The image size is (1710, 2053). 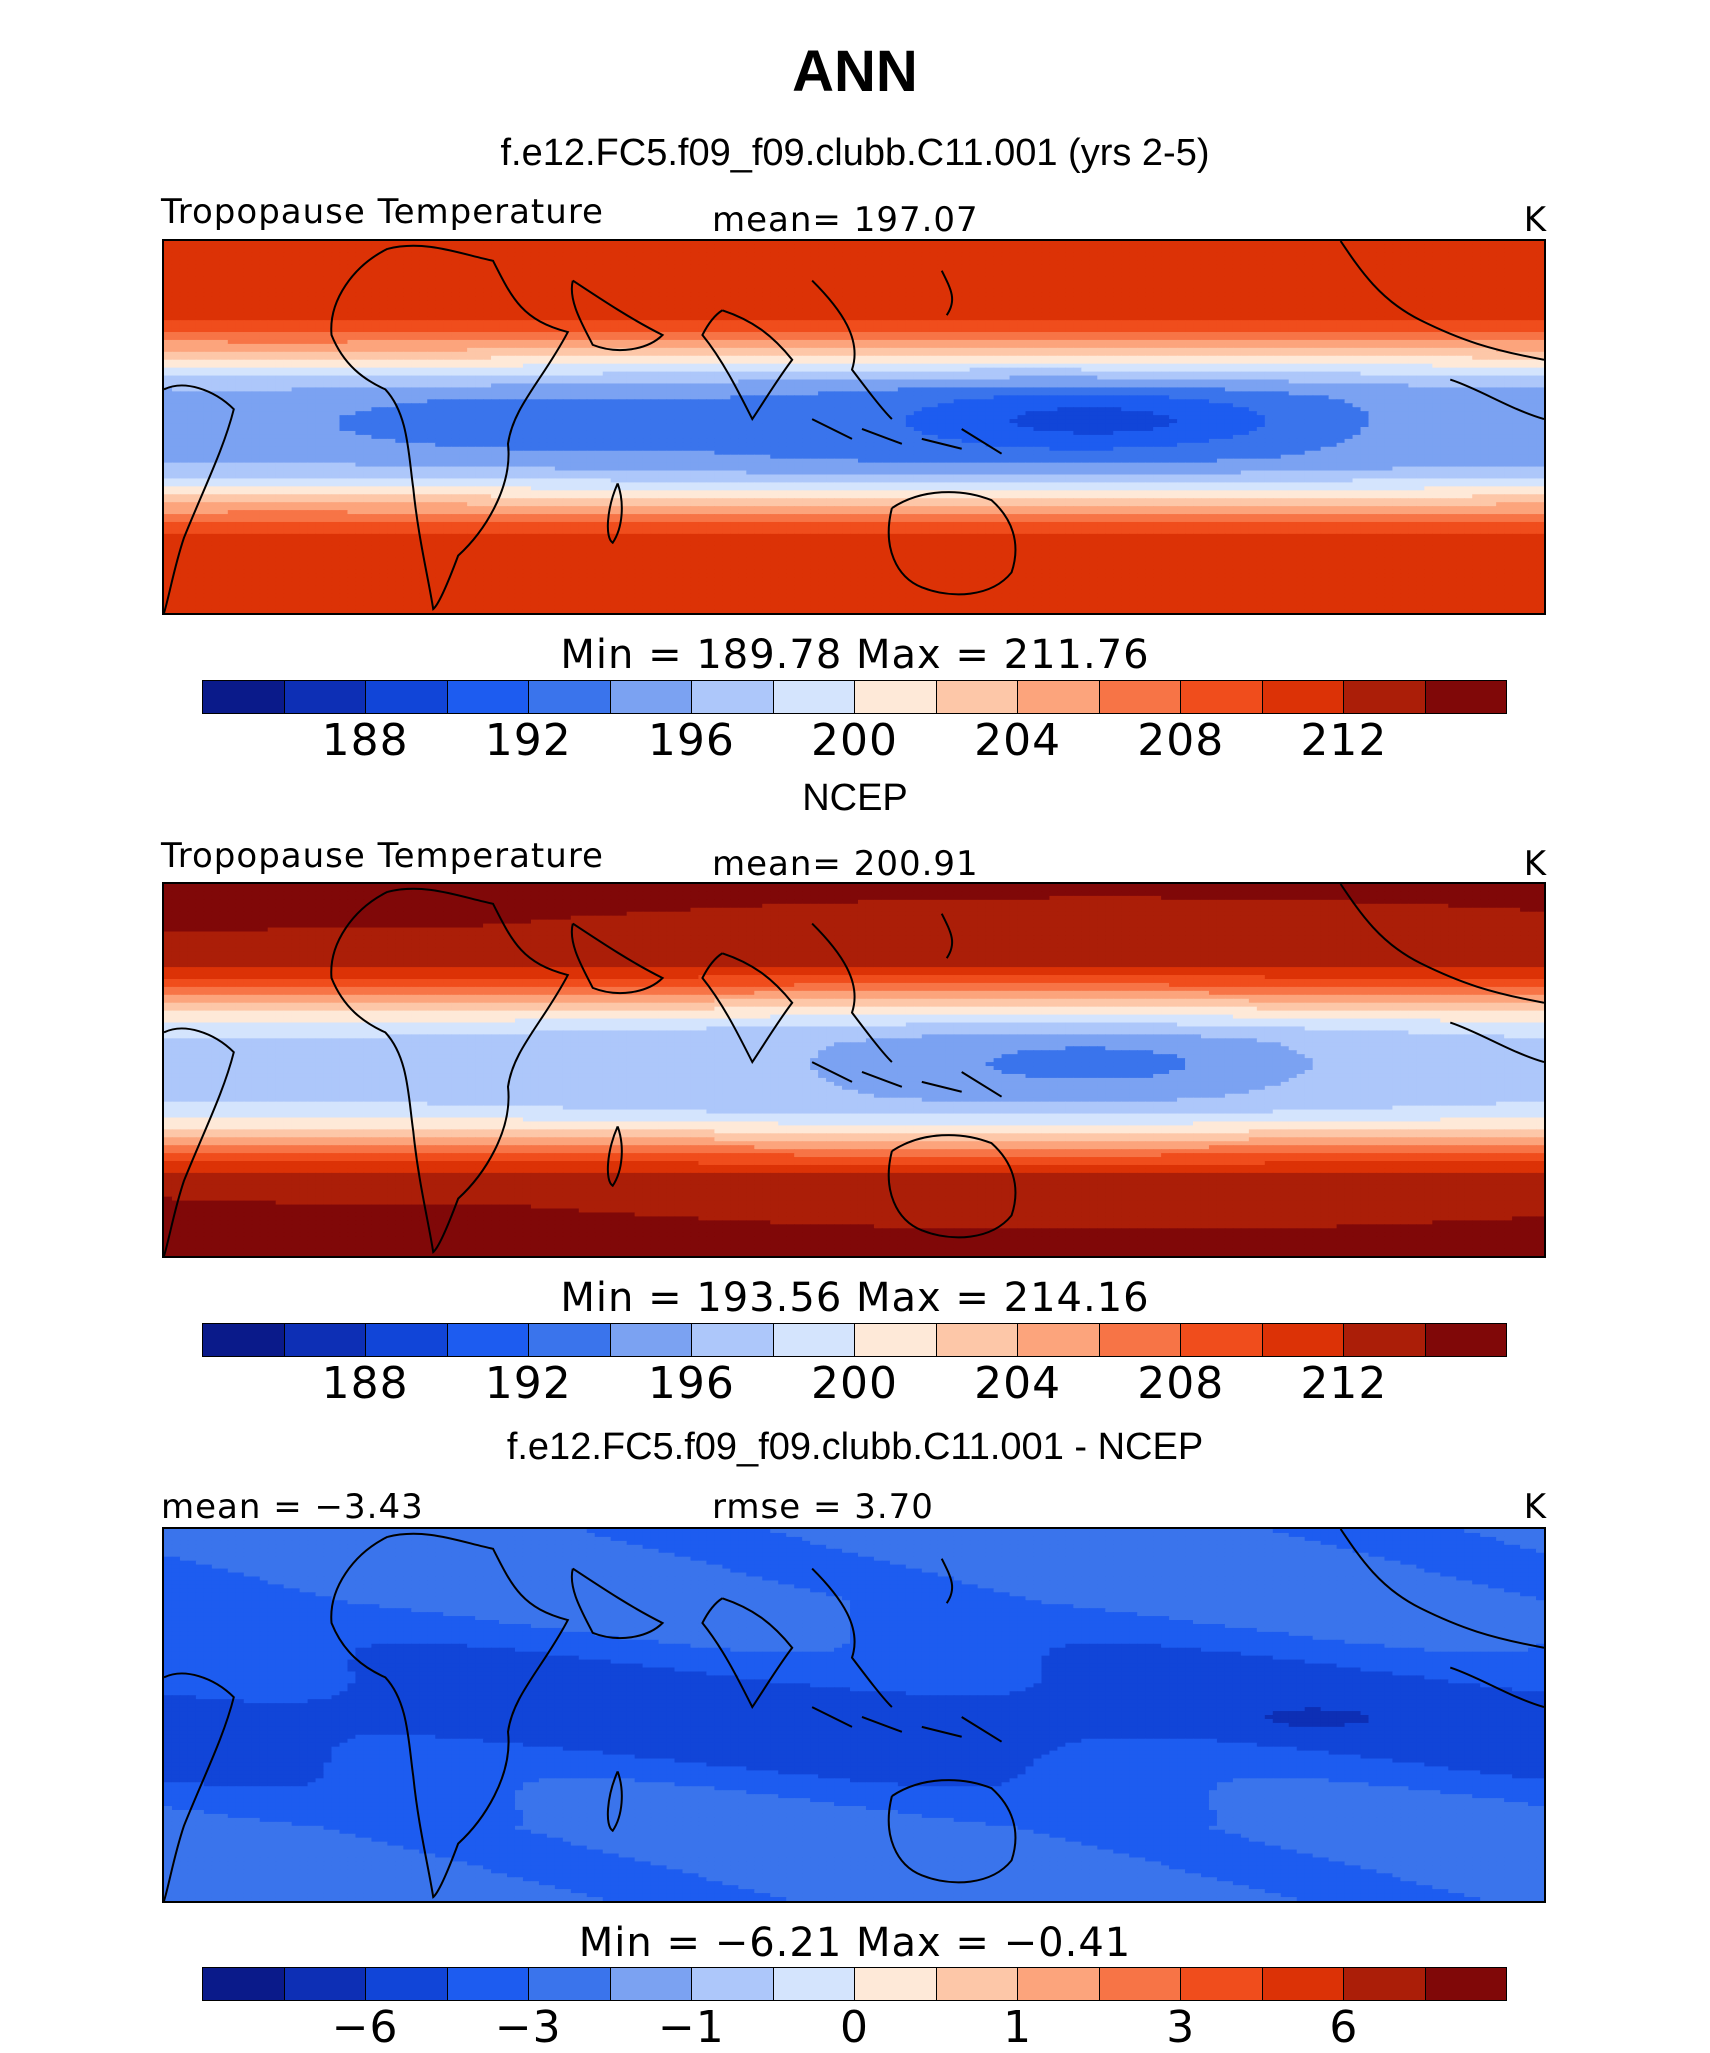 What do you see at coordinates (855, 1298) in the screenshot?
I see `panel-2-minmax: Min = 193.56 Max = 214.16` at bounding box center [855, 1298].